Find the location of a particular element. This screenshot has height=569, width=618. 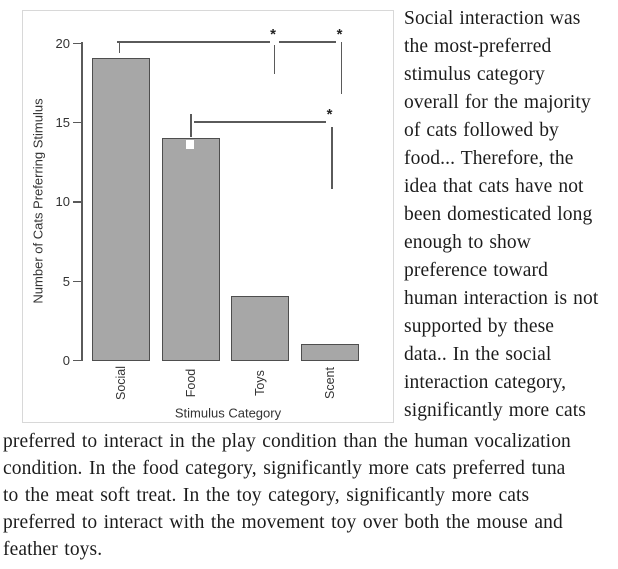

y-tick-label: 20 is located at coordinates (62, 43).